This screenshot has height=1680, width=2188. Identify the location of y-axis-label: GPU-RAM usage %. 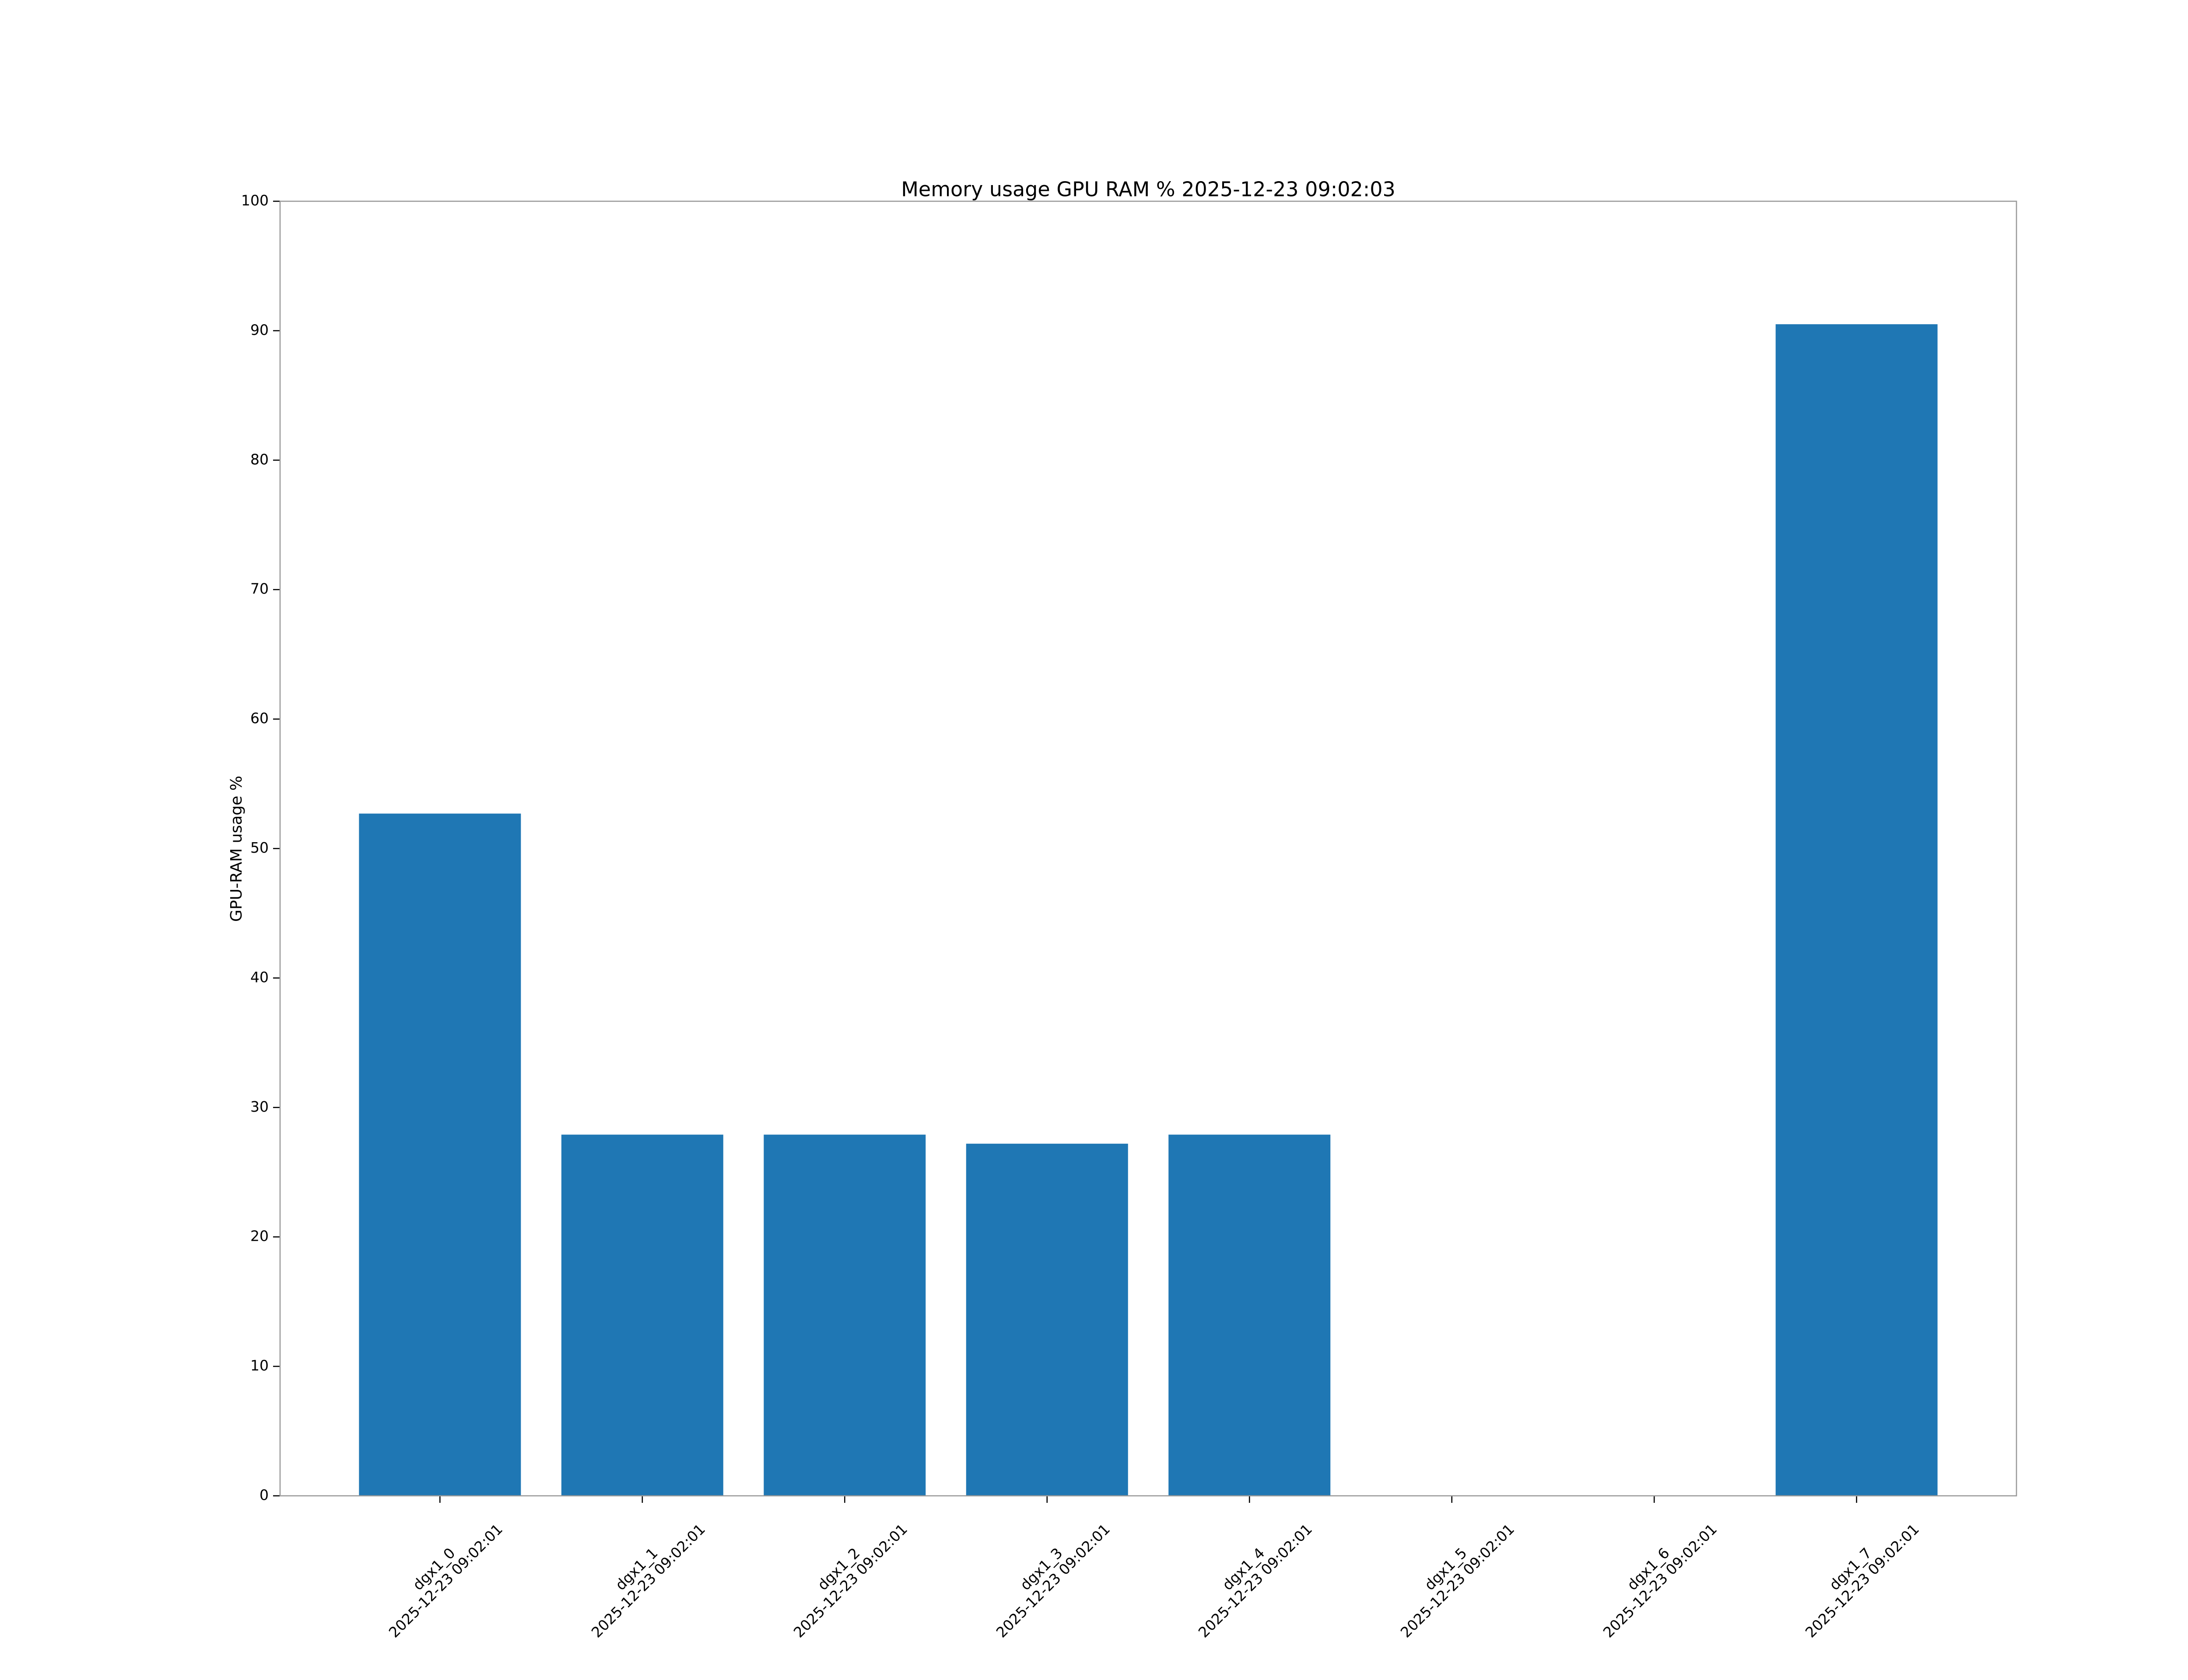
(237, 849).